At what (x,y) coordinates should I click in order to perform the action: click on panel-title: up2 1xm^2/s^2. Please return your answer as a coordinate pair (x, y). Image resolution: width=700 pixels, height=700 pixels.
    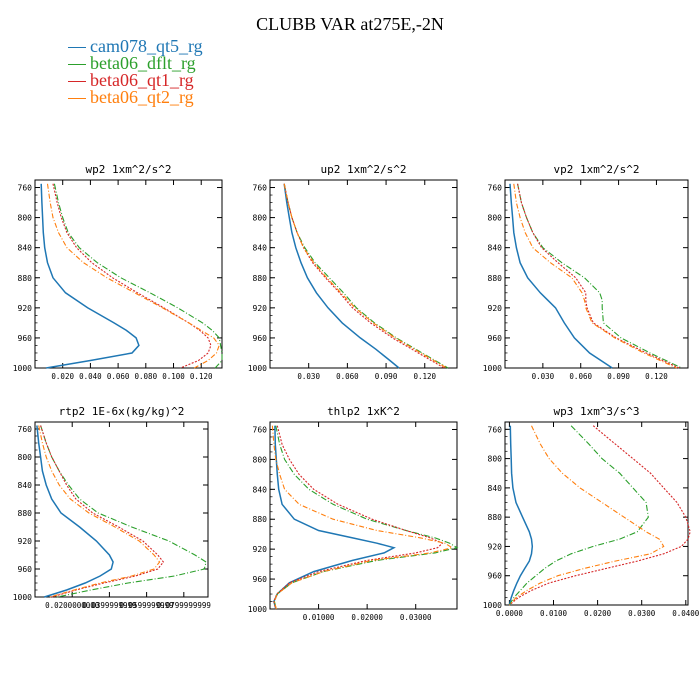
    Looking at the image, I should click on (363, 169).